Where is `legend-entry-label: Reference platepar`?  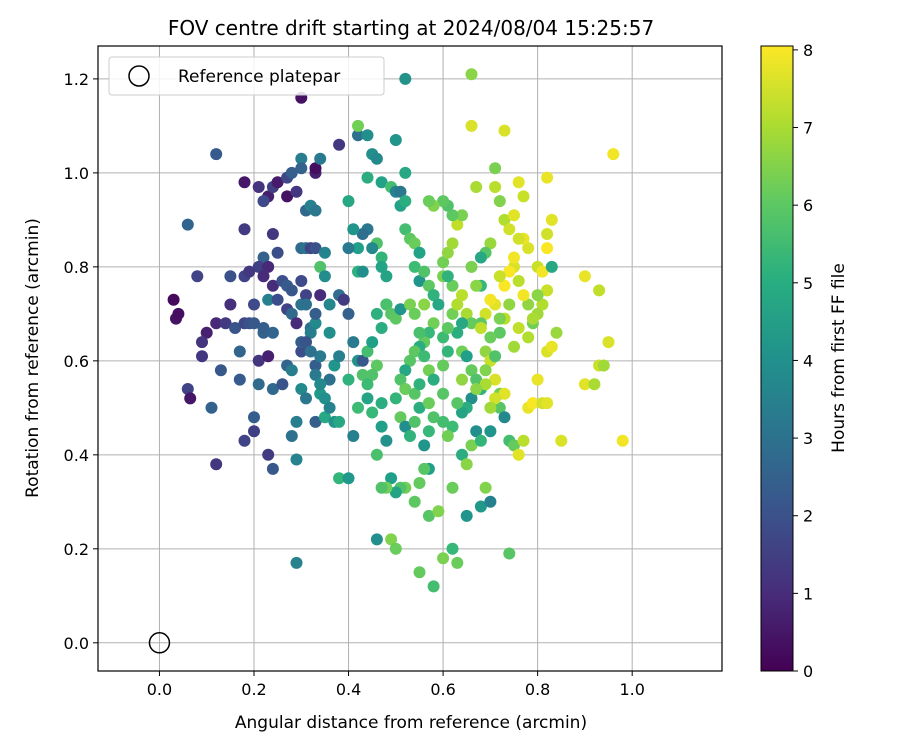 legend-entry-label: Reference platepar is located at coordinates (259, 77).